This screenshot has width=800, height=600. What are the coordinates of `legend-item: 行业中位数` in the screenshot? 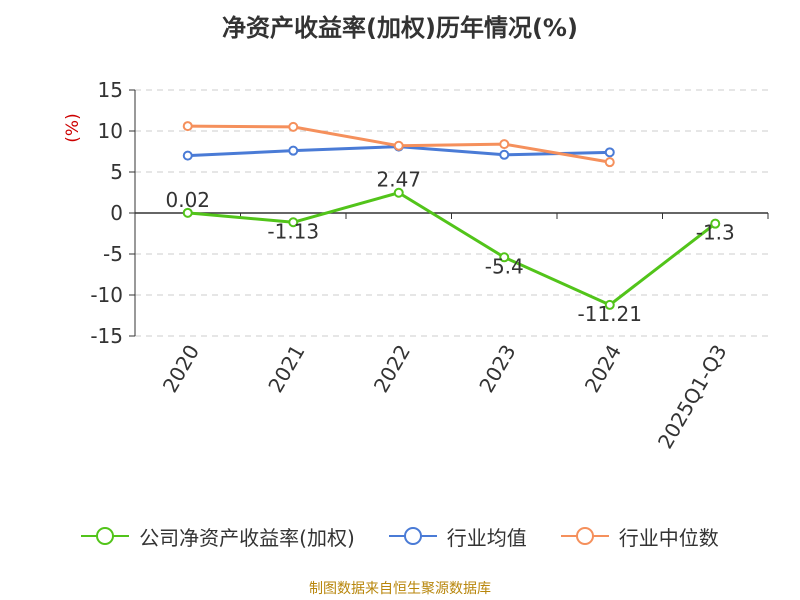 It's located at (639, 536).